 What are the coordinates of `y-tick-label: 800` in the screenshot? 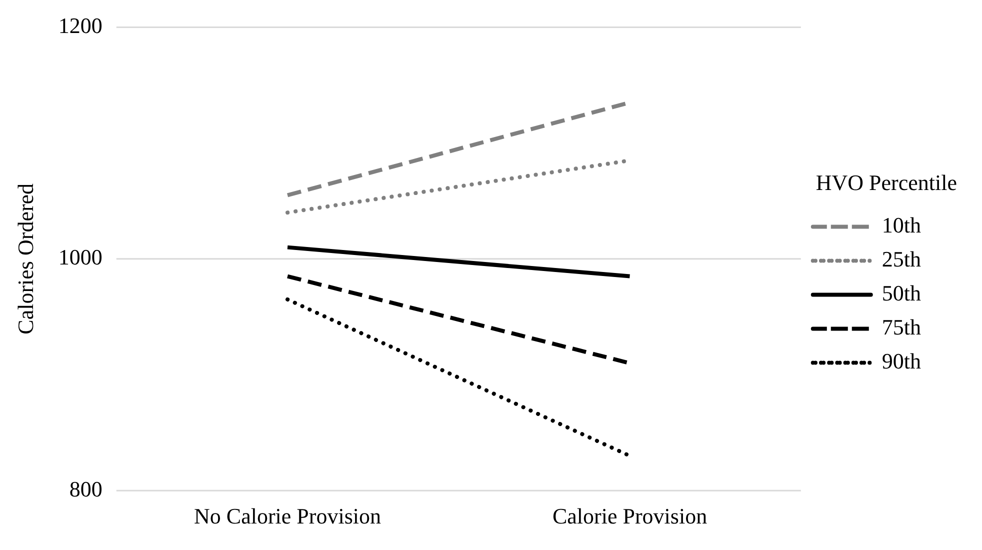 It's located at (85, 489).